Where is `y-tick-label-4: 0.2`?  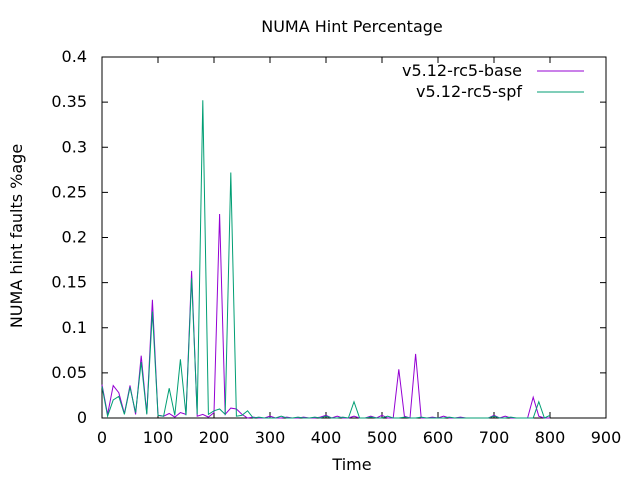
y-tick-label-4: 0.2 is located at coordinates (74, 237).